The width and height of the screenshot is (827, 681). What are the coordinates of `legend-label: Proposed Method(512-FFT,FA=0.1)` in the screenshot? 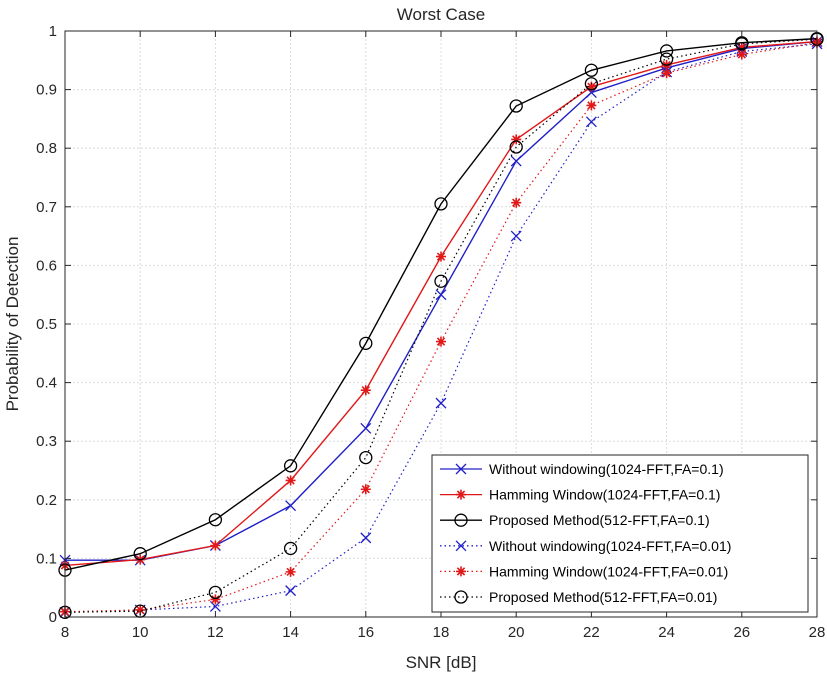 It's located at (599, 520).